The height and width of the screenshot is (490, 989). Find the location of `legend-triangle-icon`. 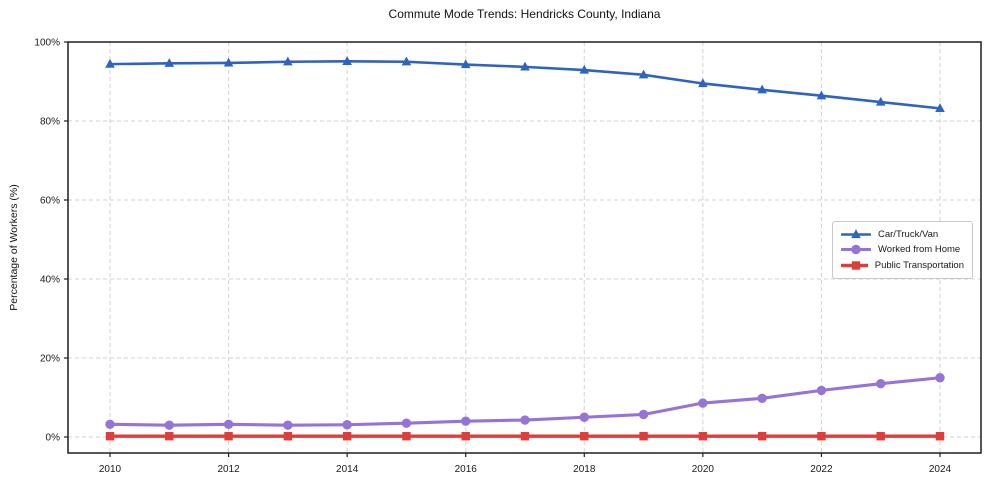

legend-triangle-icon is located at coordinates (856, 234).